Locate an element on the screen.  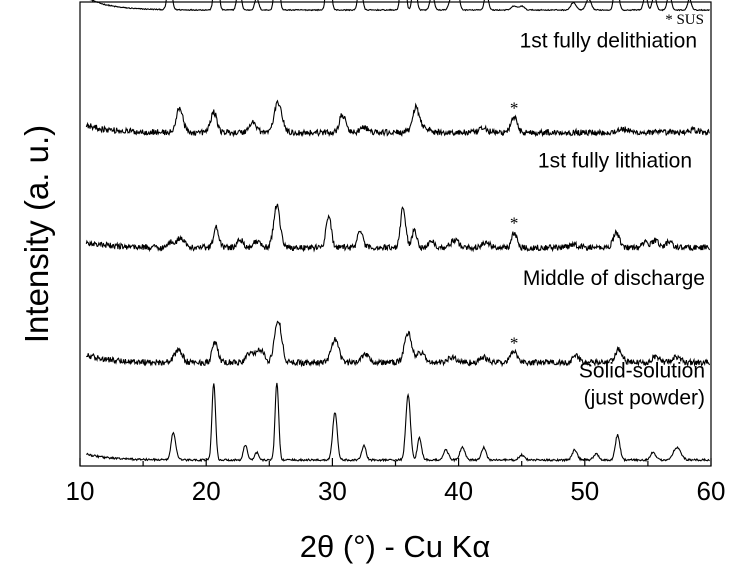
sus-note: * SUS is located at coordinates (684, 20).